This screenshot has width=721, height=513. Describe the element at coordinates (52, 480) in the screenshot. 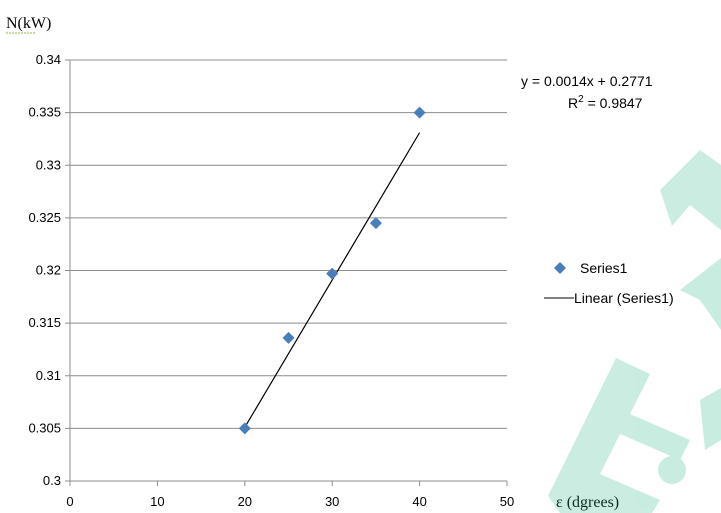

I see `y-tick-label: 0.3` at that location.